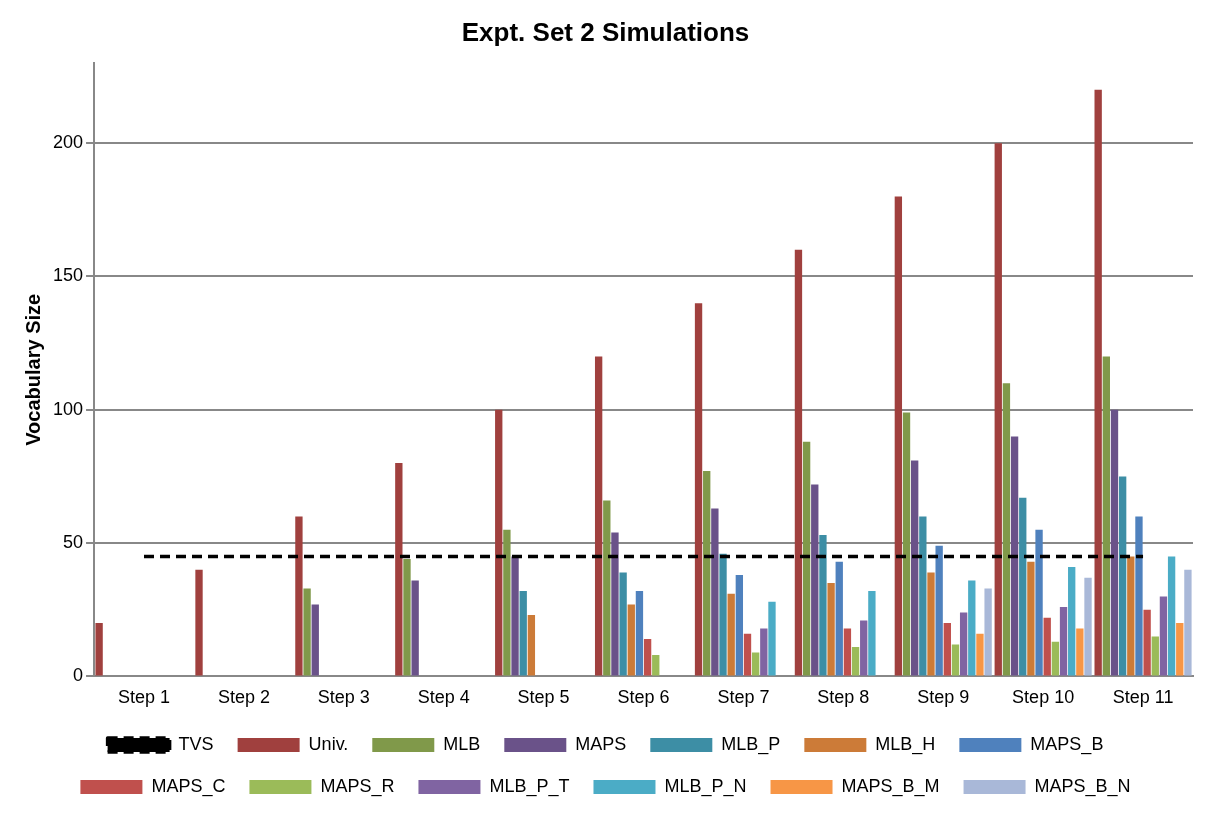 The height and width of the screenshot is (829, 1226). I want to click on x-tick-label: Step 11, so click(1143, 697).